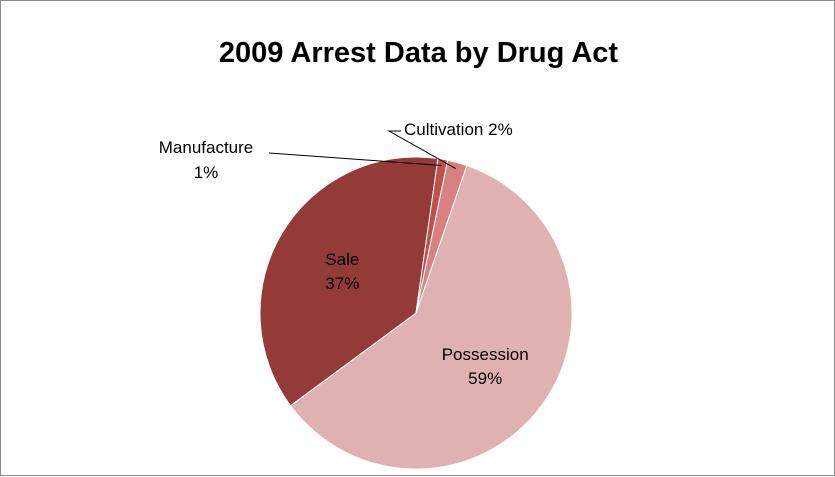 The width and height of the screenshot is (835, 477). Describe the element at coordinates (458, 129) in the screenshot. I see `slice-label-cultivation: Cultivation 2%` at that location.